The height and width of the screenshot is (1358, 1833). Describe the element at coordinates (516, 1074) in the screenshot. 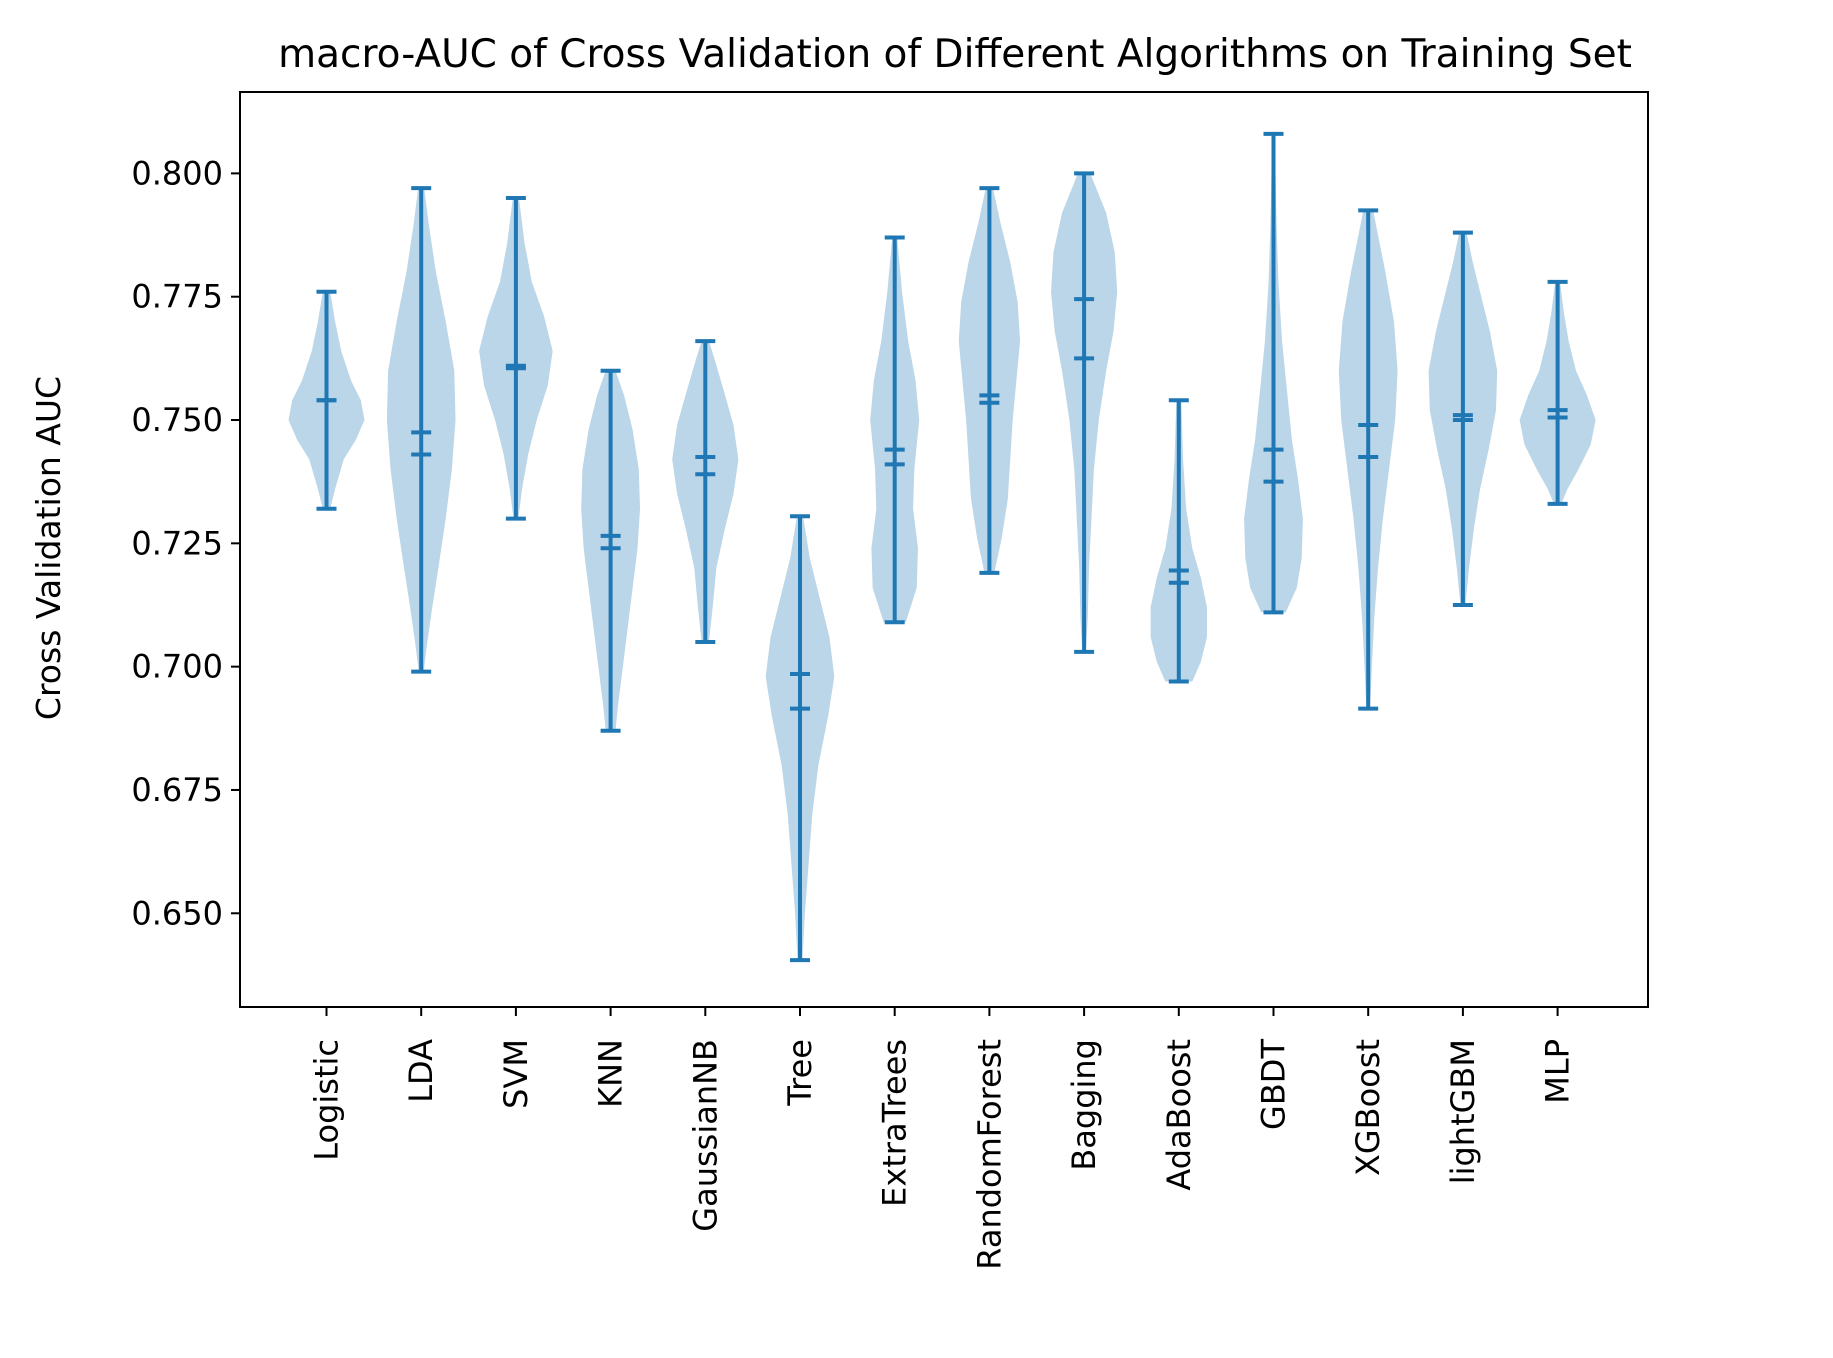

I see `x-tick-label: SVM` at that location.